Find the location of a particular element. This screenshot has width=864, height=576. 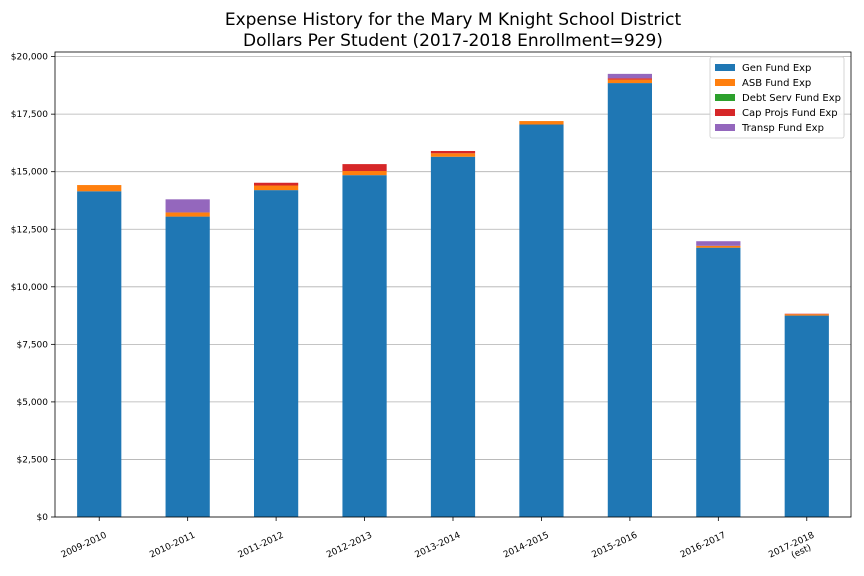

y-tick-label: $5,000 is located at coordinates (33, 403).